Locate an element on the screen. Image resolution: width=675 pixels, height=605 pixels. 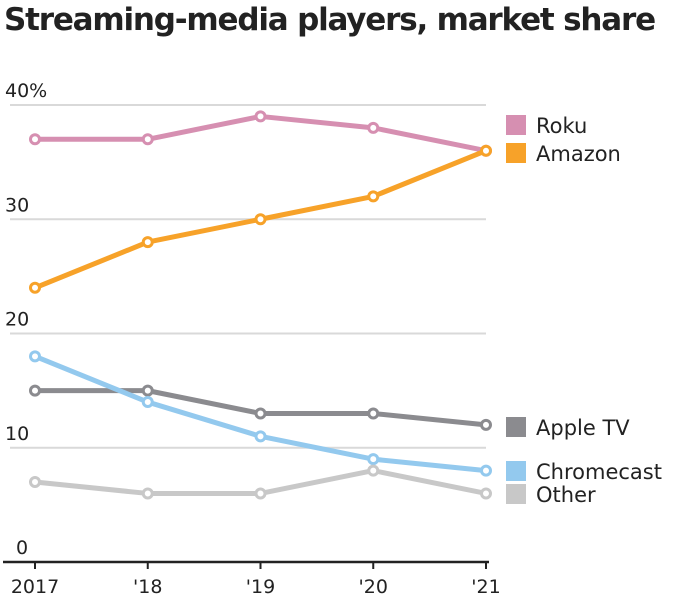
x-tick-label: 2017 is located at coordinates (35, 587).